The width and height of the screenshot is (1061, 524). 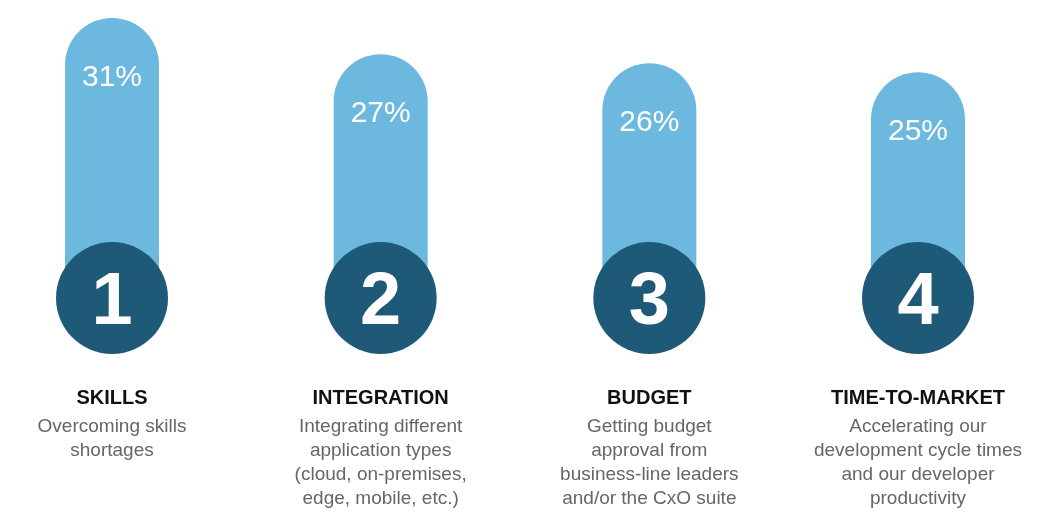 What do you see at coordinates (918, 298) in the screenshot?
I see `annotation: 4` at bounding box center [918, 298].